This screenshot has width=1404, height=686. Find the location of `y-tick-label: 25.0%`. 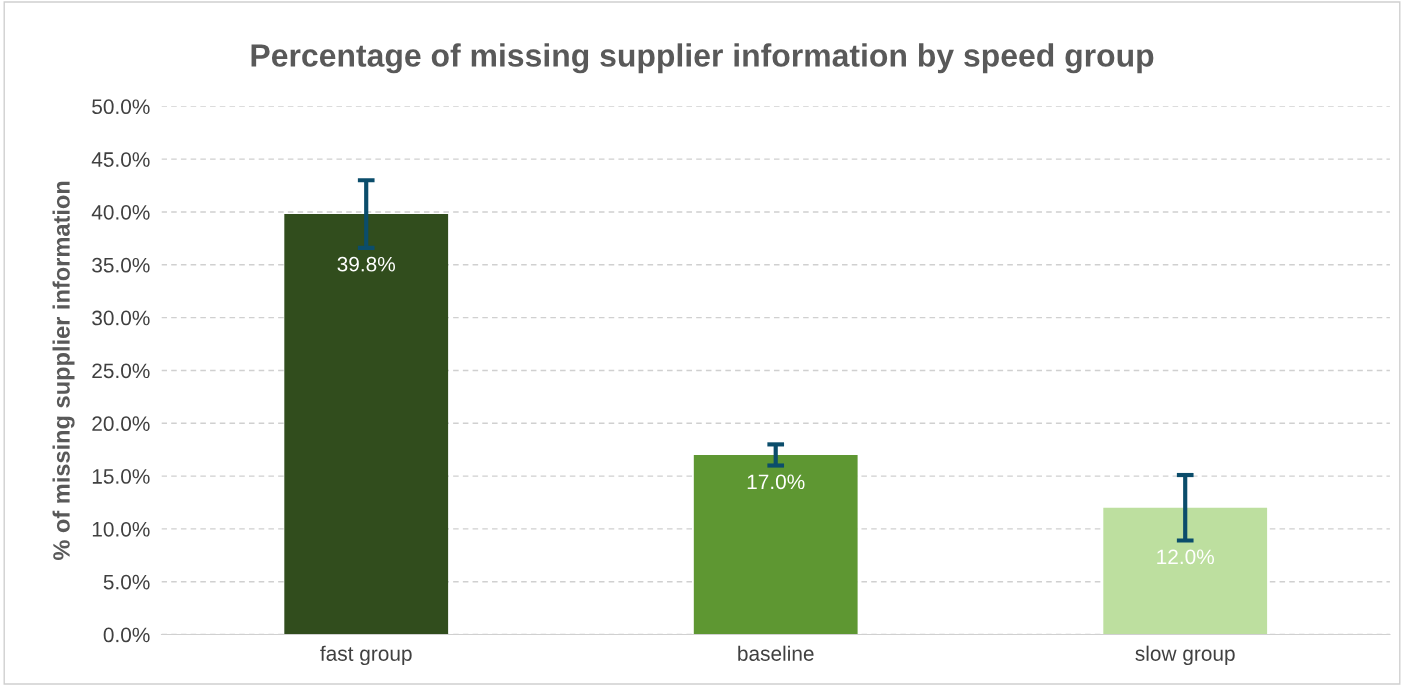

y-tick-label: 25.0% is located at coordinates (121, 371).